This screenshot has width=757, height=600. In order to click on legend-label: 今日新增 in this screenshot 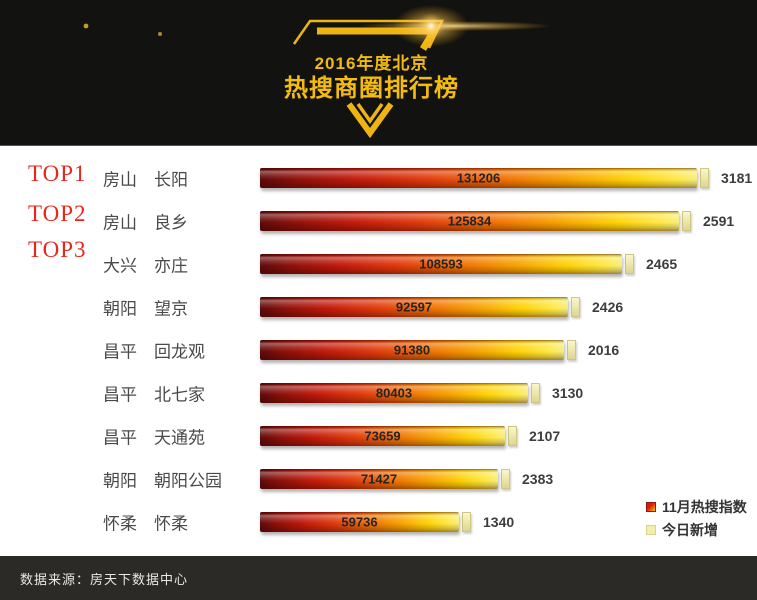, I will do `click(690, 529)`.